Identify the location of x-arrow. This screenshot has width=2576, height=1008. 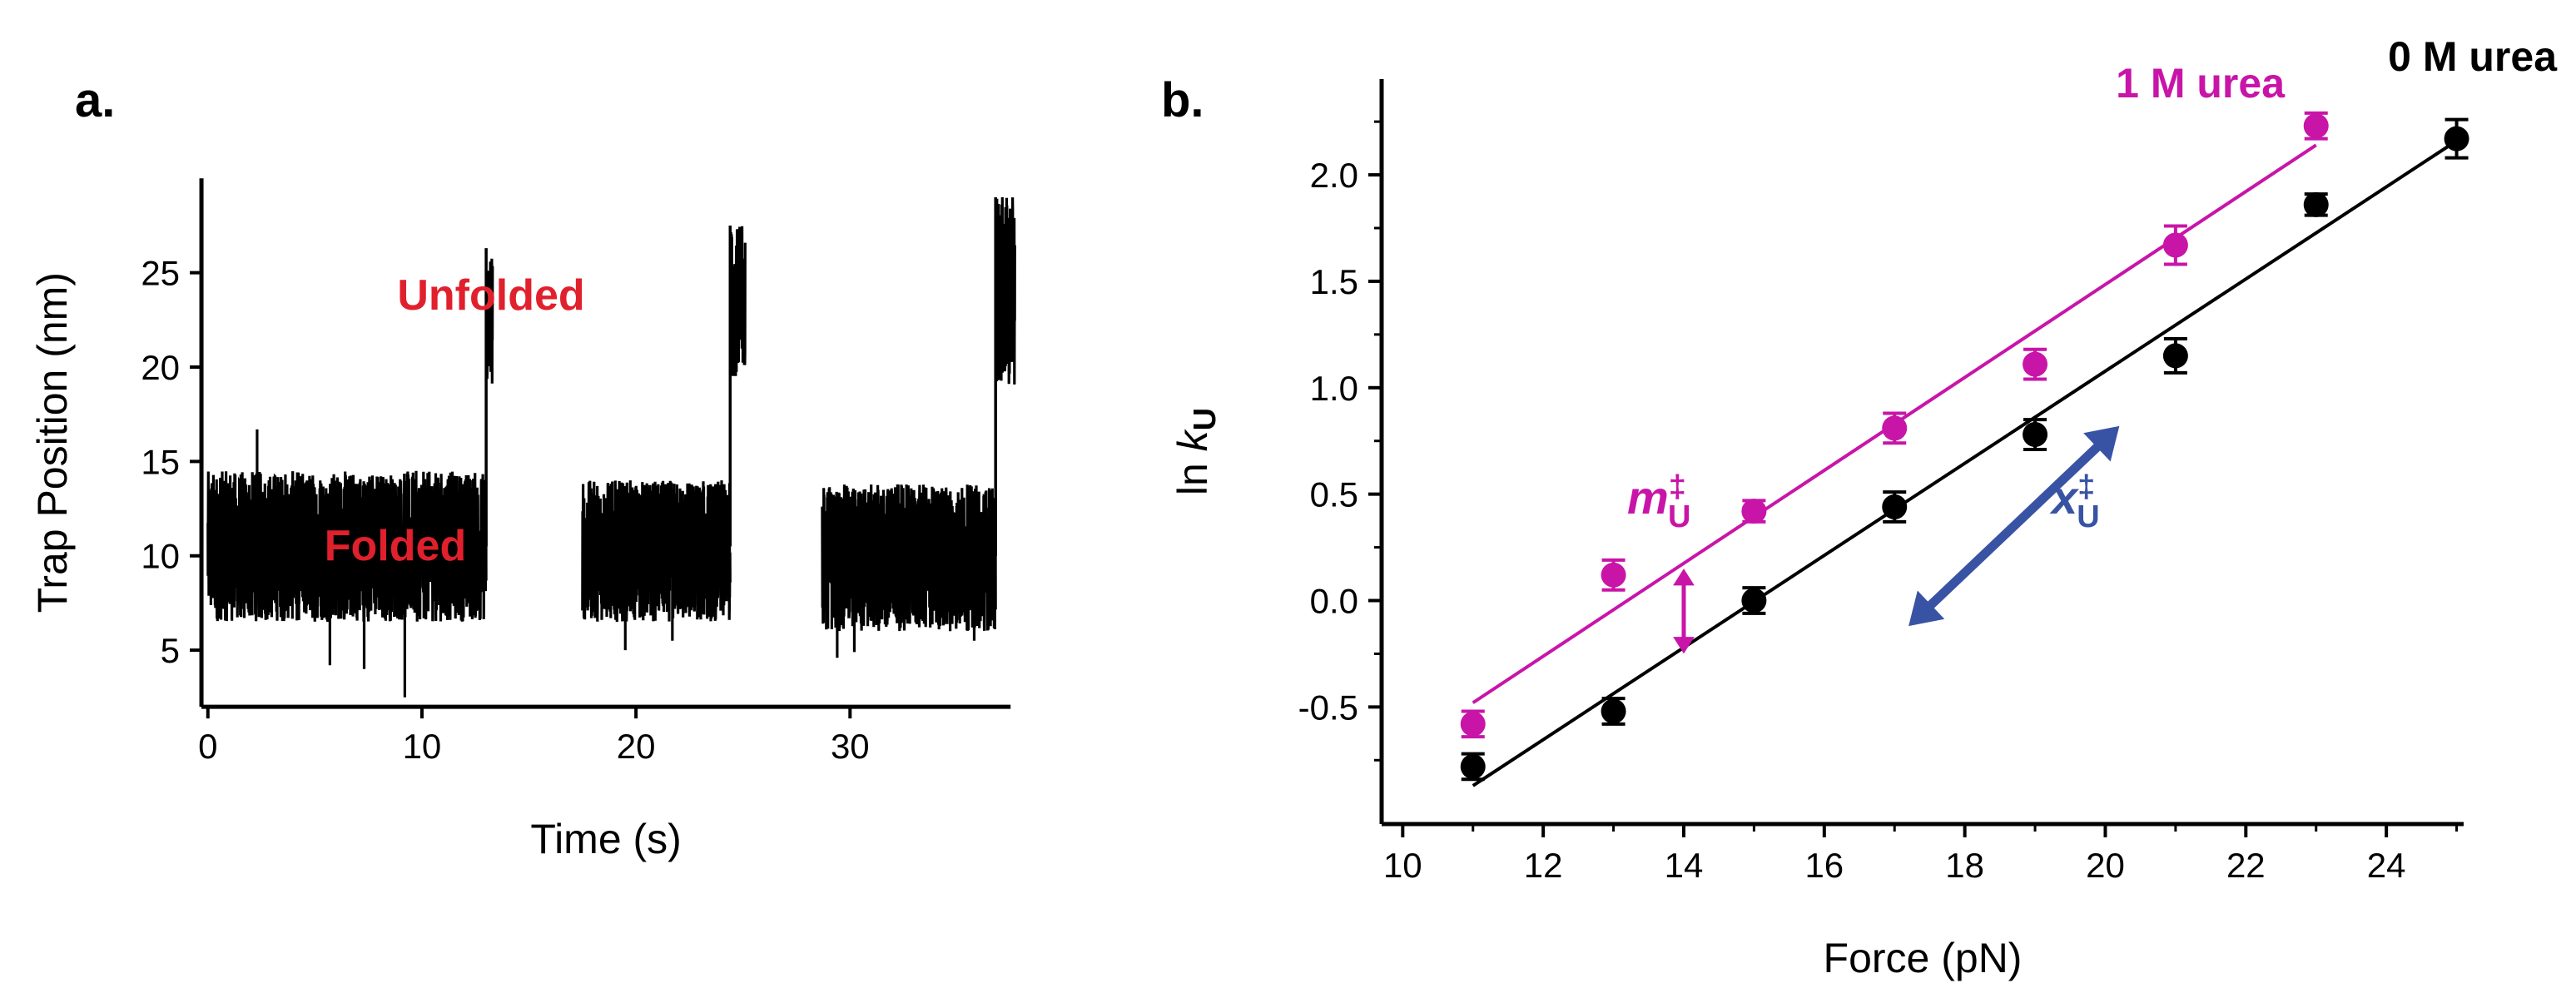
(2014, 526).